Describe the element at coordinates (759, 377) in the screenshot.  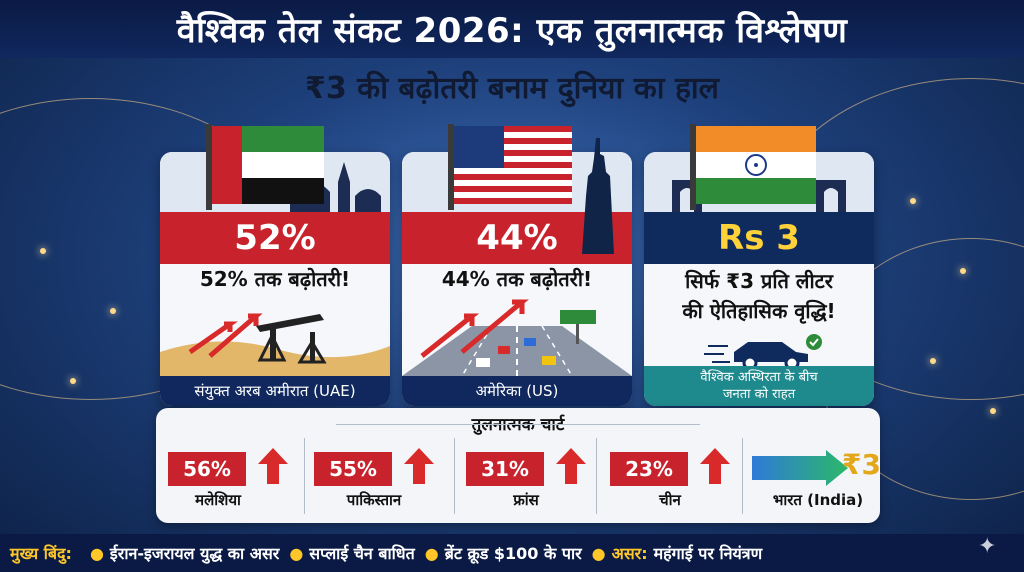
I see `india-relief-line-1: वैश्विक अस्थिरता के बीच` at that location.